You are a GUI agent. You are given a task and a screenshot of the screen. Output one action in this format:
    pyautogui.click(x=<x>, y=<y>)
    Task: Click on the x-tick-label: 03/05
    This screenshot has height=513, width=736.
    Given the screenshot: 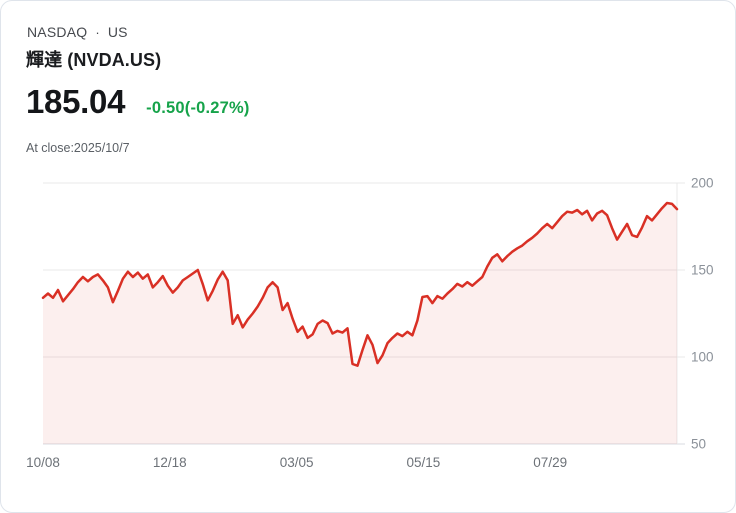 What is the action you would take?
    pyautogui.click(x=297, y=462)
    